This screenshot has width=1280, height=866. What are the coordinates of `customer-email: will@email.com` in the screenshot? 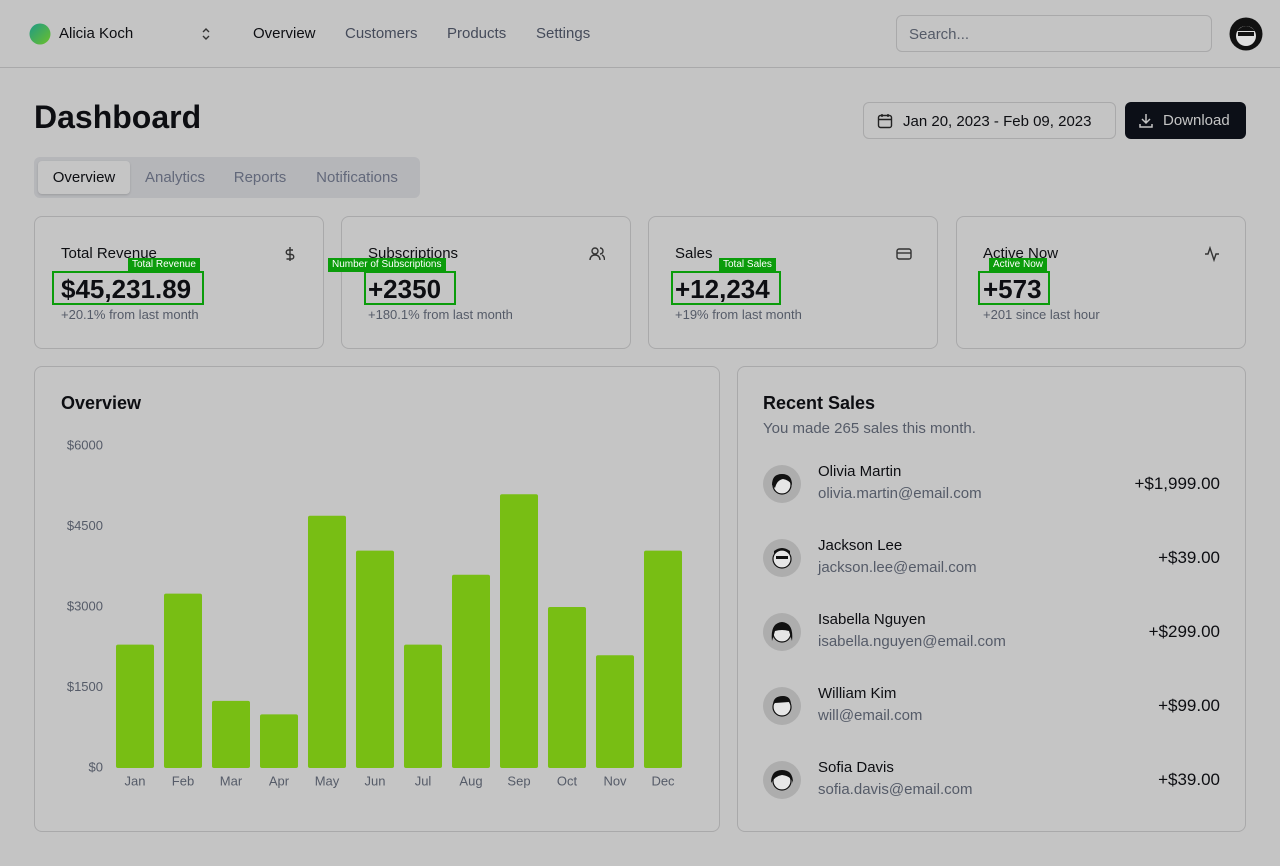 It's located at (870, 715).